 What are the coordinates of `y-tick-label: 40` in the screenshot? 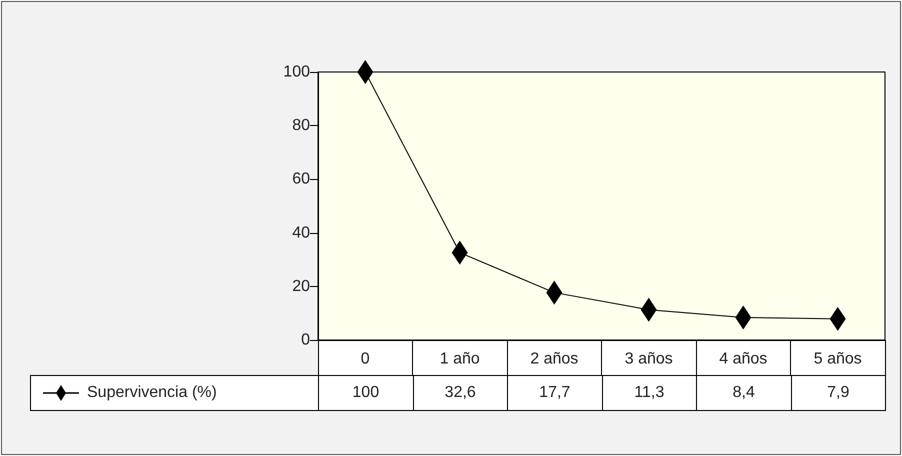 It's located at (301, 233).